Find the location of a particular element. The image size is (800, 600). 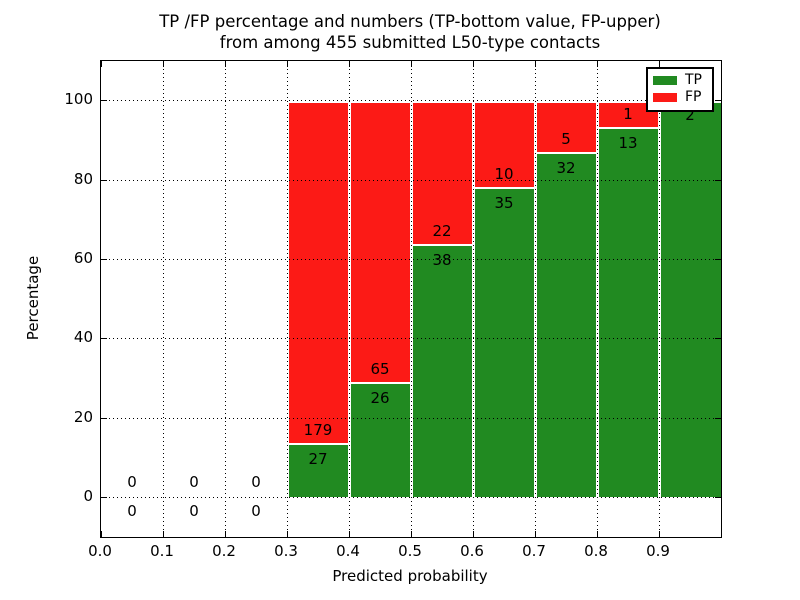

x-tick-label: 0.6 is located at coordinates (472, 551).